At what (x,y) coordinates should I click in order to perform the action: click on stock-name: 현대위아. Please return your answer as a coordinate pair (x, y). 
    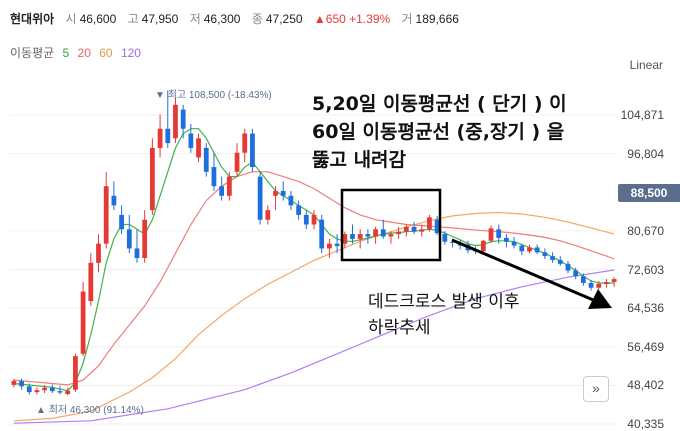
    Looking at the image, I should click on (32, 19).